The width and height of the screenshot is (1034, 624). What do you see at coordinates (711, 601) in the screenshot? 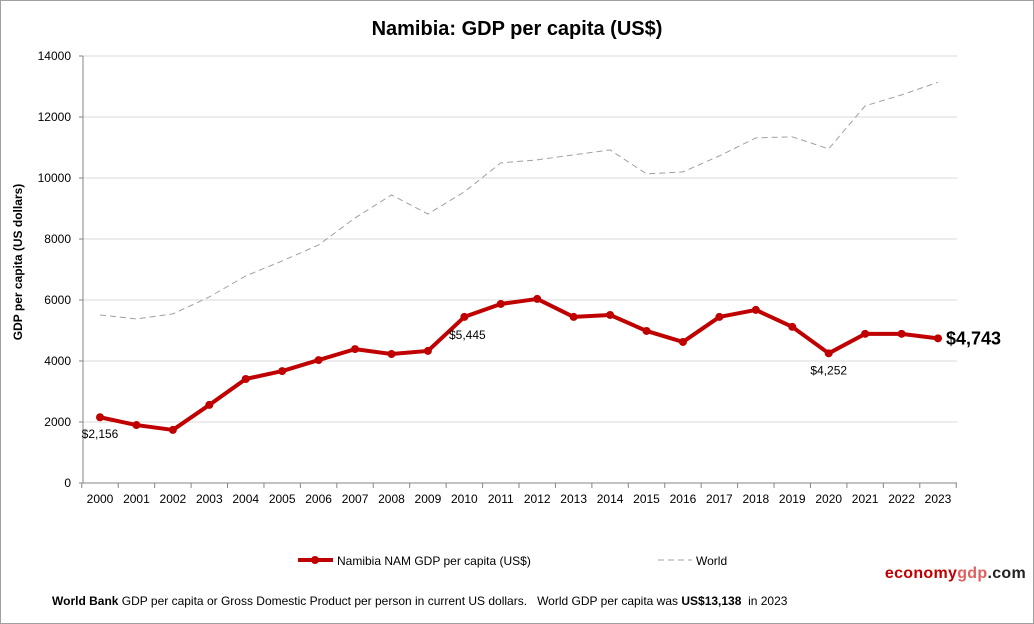
I see `footer-world-value: US$13,138` at bounding box center [711, 601].